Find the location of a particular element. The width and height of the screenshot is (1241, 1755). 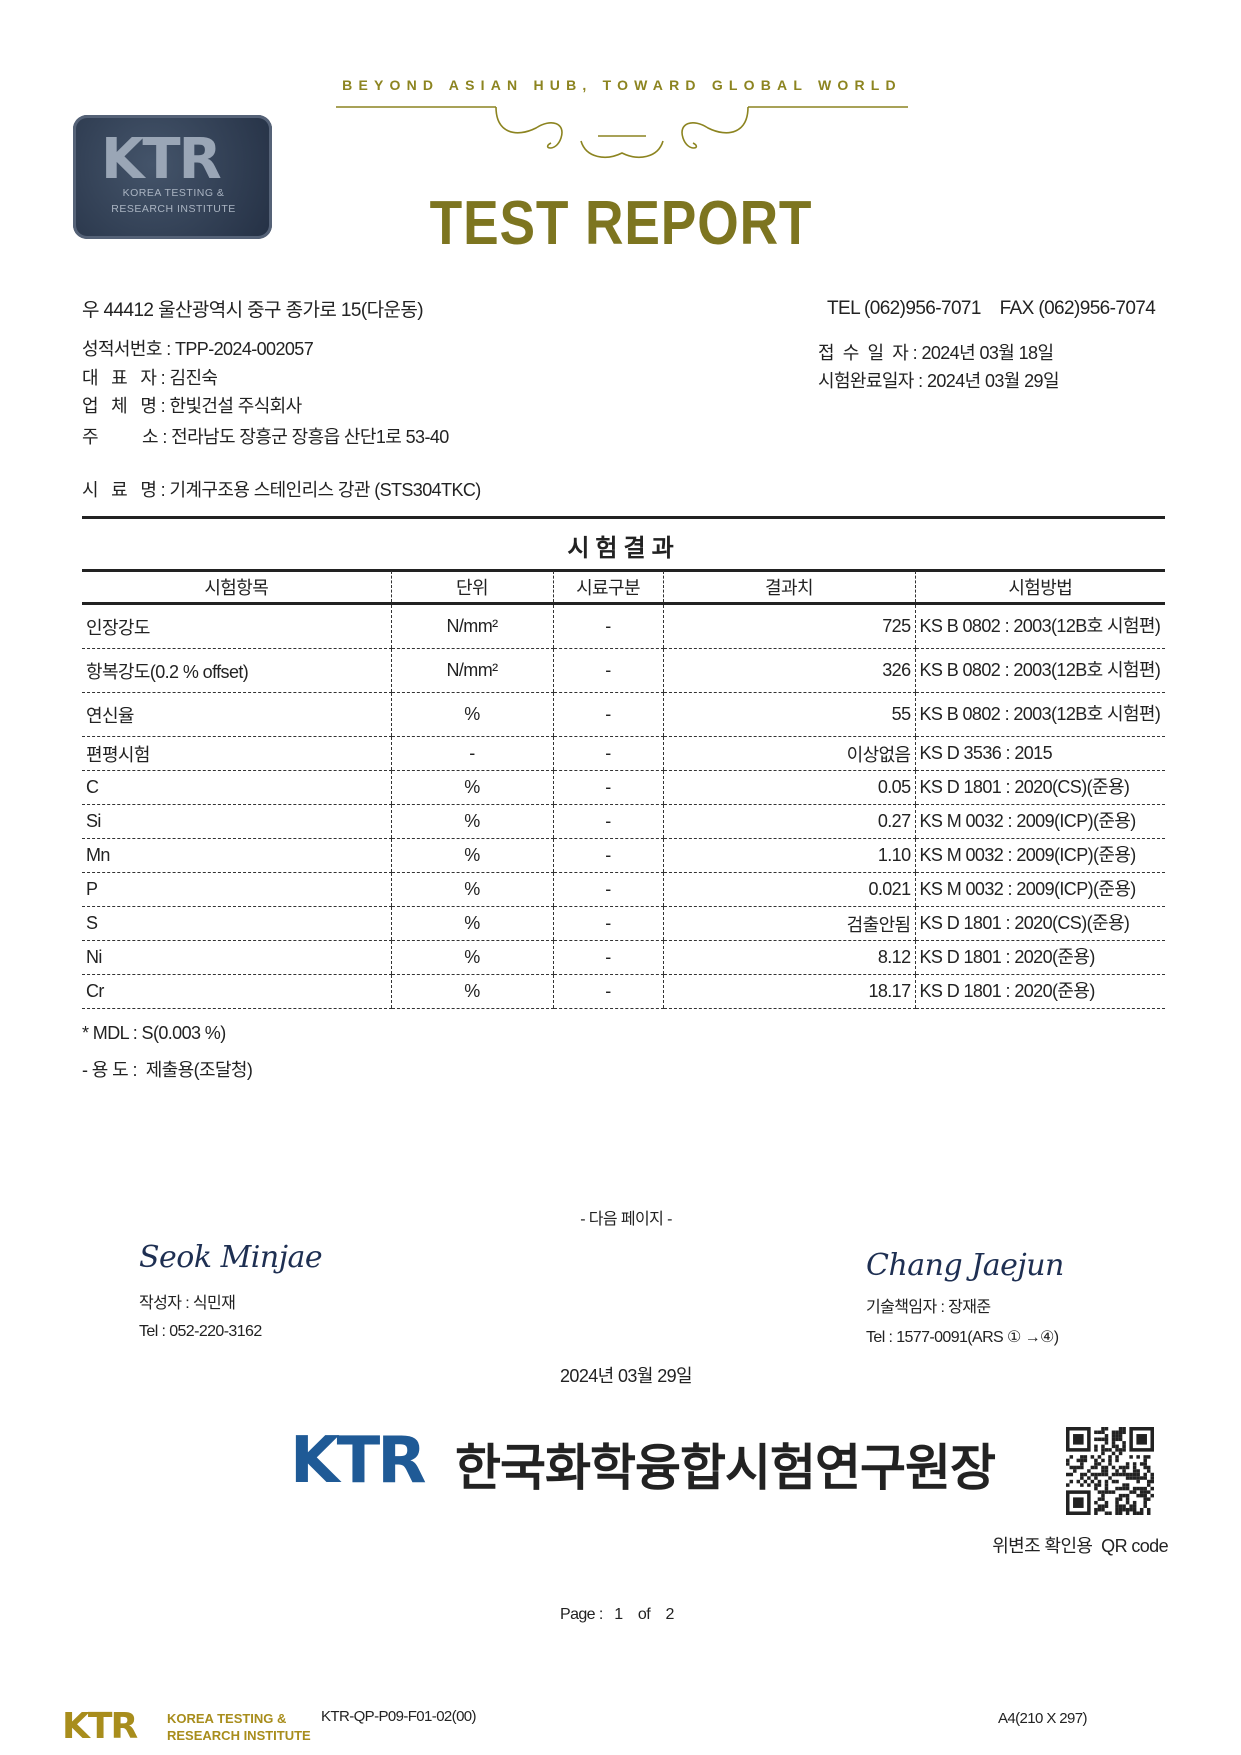

manager-tel: Tel : 1577-0091(ARS ① →④) is located at coordinates (962, 1337).